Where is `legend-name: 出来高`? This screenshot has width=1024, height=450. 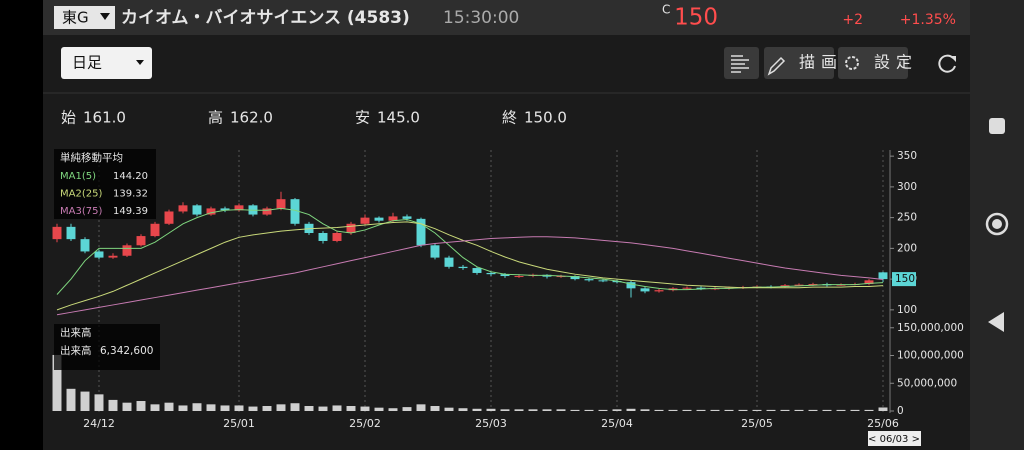 legend-name: 出来高 is located at coordinates (76, 350).